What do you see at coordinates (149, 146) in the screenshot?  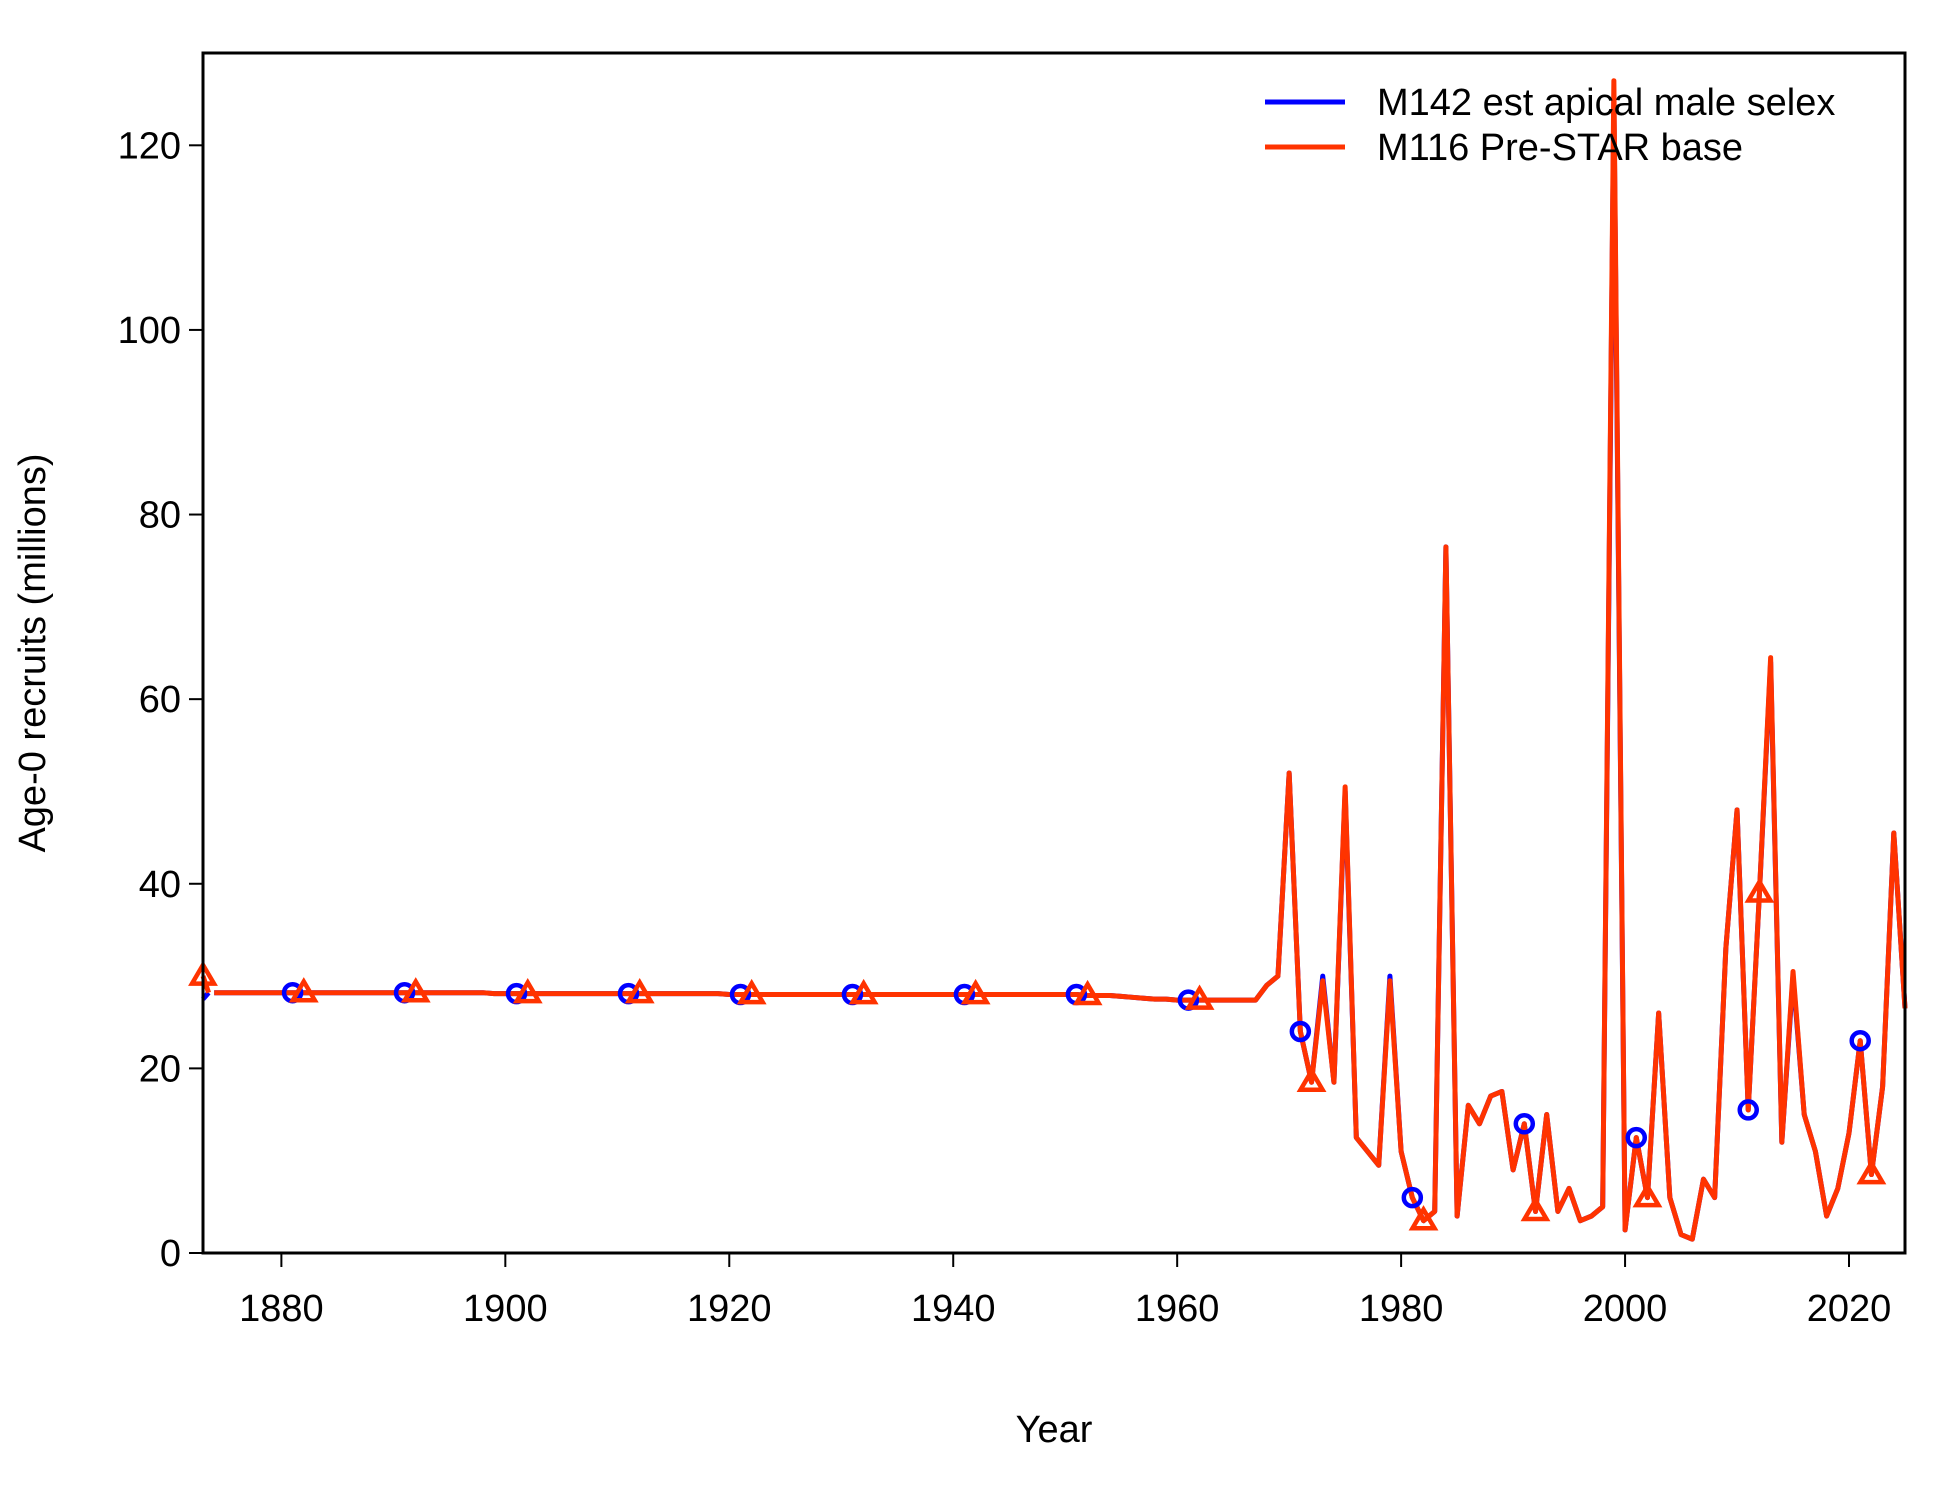 I see `y-tick-label: 120` at bounding box center [149, 146].